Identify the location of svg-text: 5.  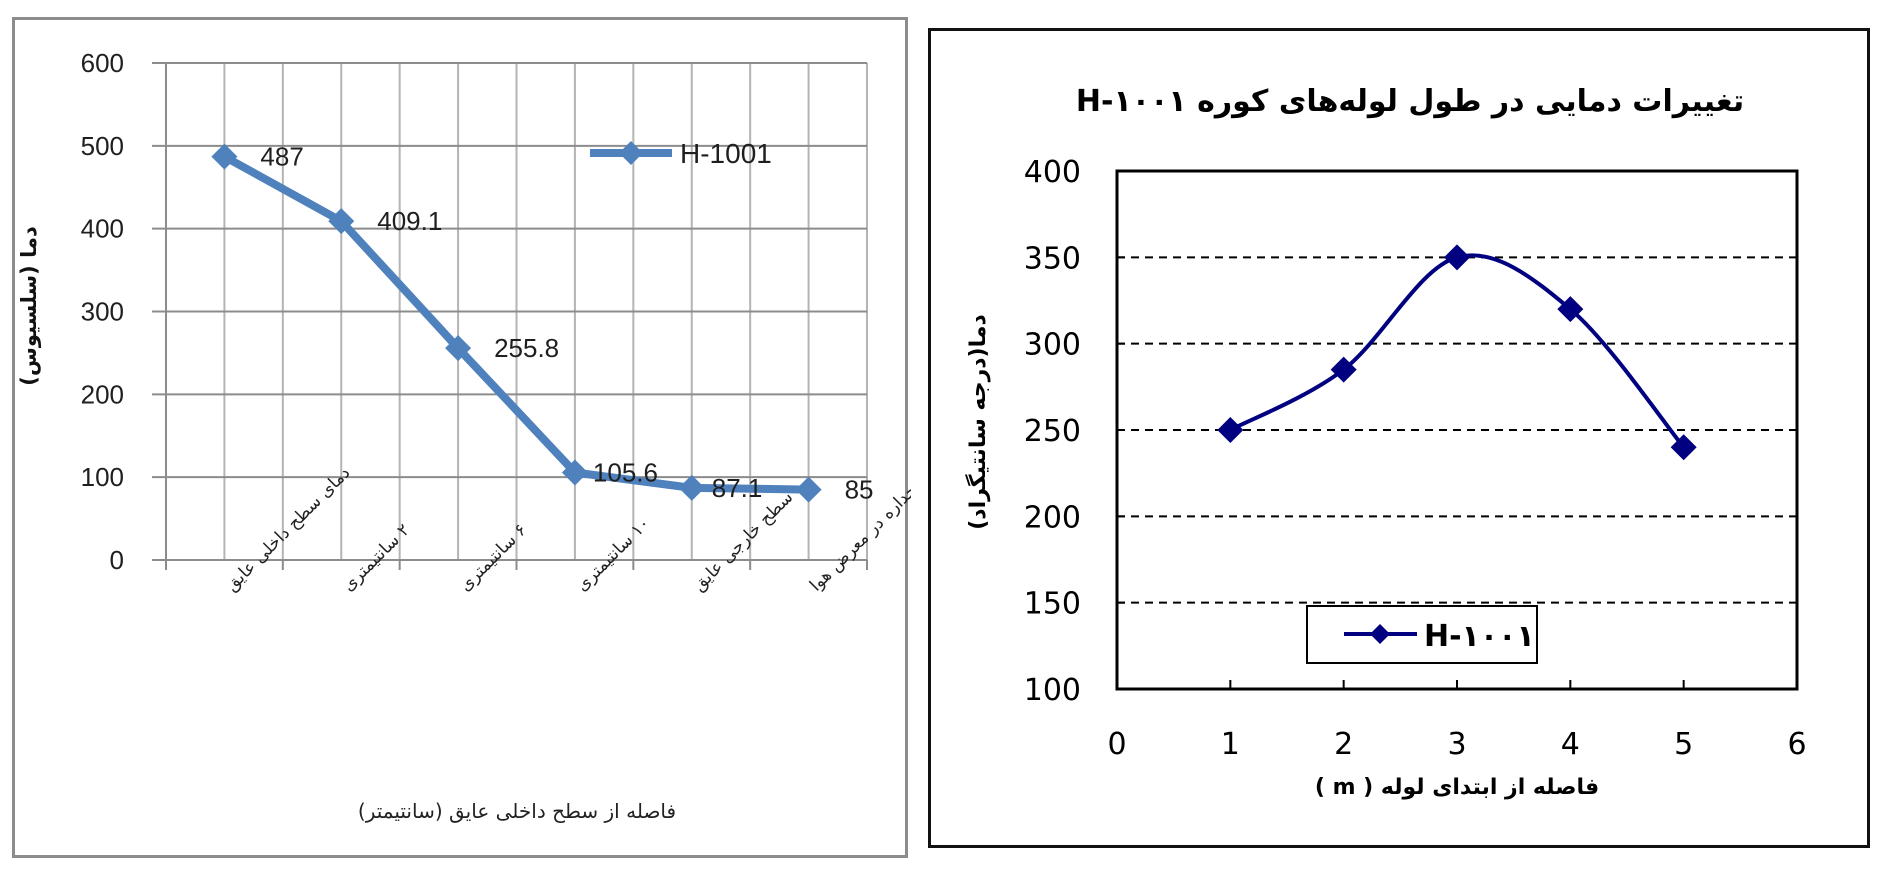
(1683, 744).